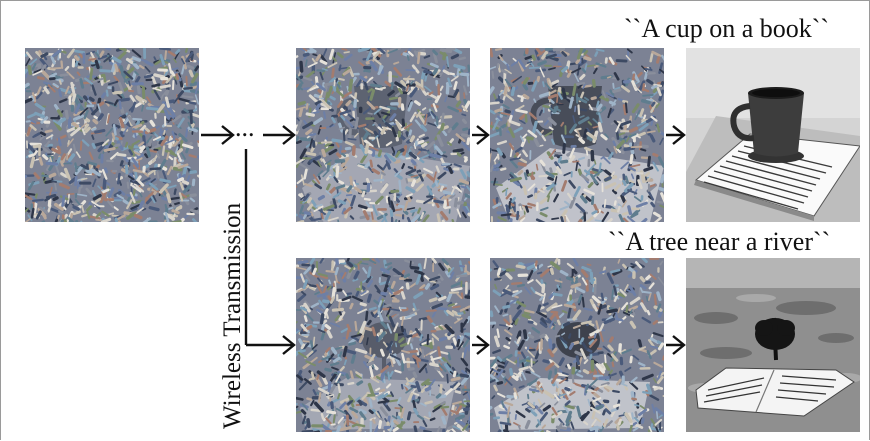  What do you see at coordinates (577, 135) in the screenshot?
I see `top-denoise-step-2-image` at bounding box center [577, 135].